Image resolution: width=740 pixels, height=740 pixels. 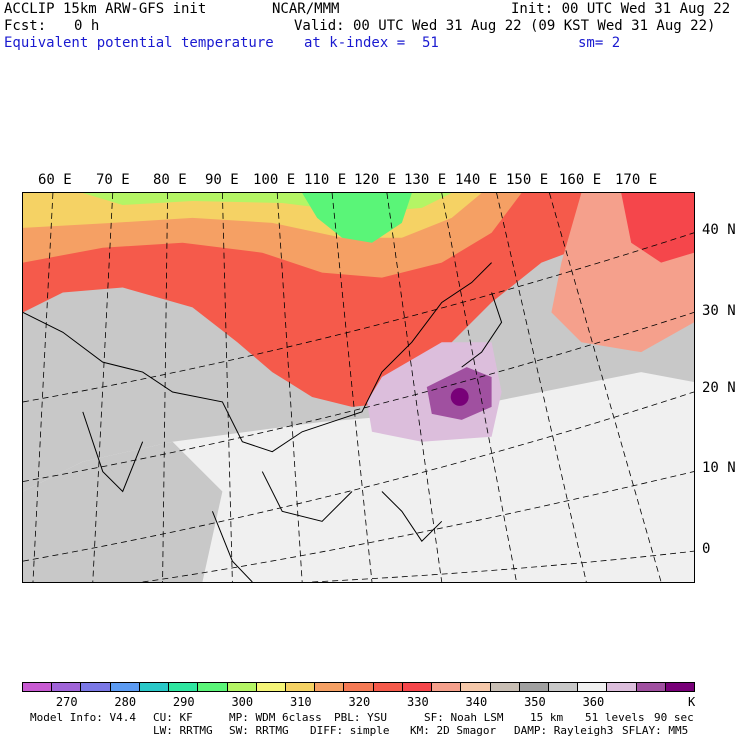 What do you see at coordinates (692, 702) in the screenshot?
I see `colorbar-unit: K` at bounding box center [692, 702].